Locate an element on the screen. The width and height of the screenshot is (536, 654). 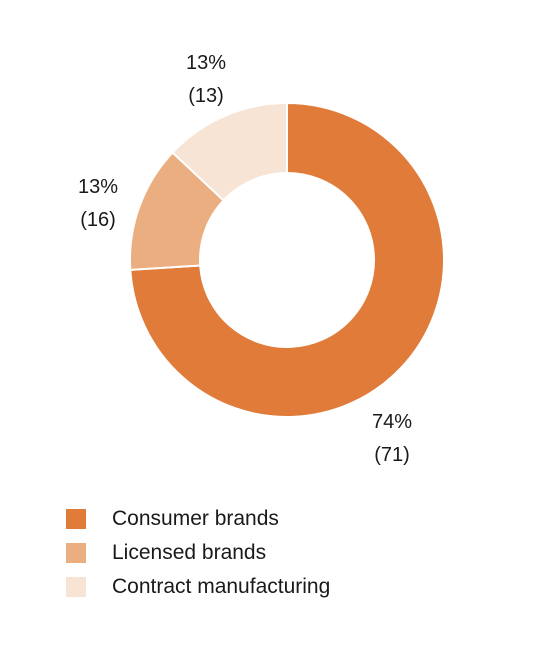
legend-label-contract-manufacturing: Contract manufacturing is located at coordinates (221, 586).